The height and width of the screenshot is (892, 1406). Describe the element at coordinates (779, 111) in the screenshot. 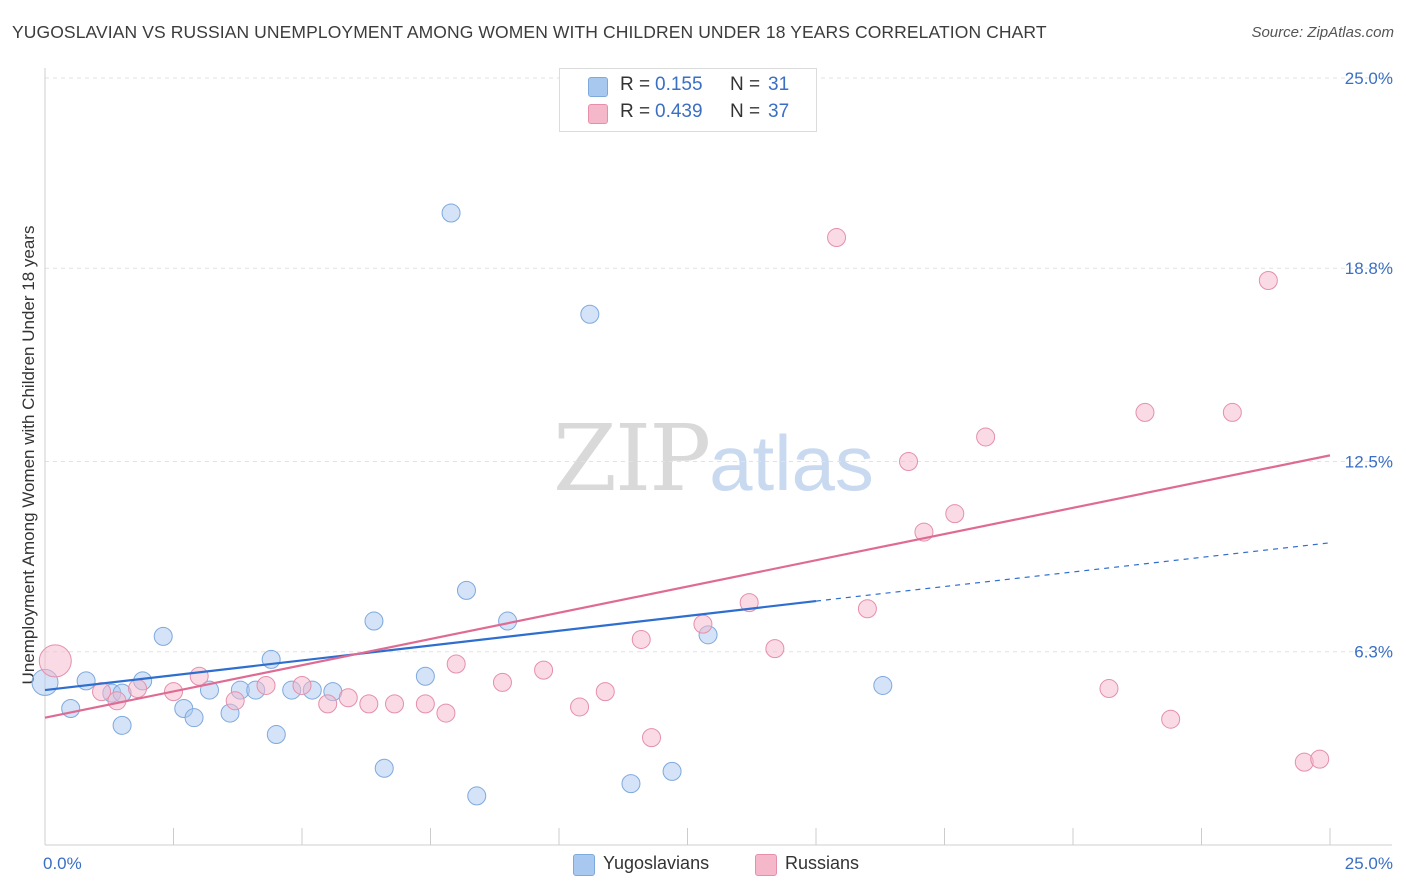

I see `n-value: 37` at that location.